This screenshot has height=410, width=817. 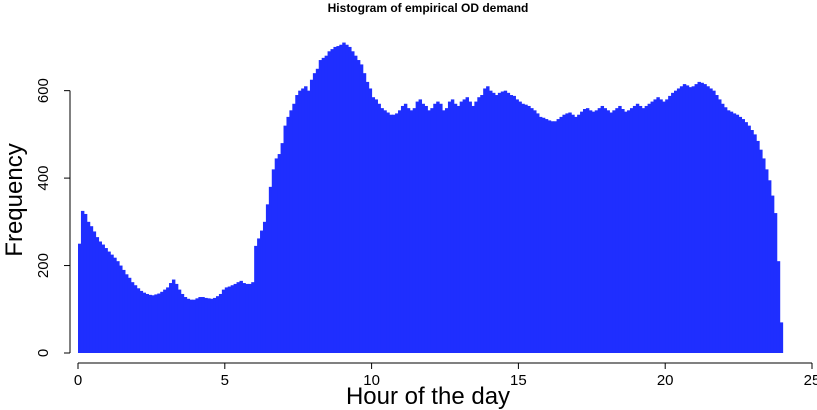 What do you see at coordinates (665, 380) in the screenshot?
I see `x-tick-label: 20` at bounding box center [665, 380].